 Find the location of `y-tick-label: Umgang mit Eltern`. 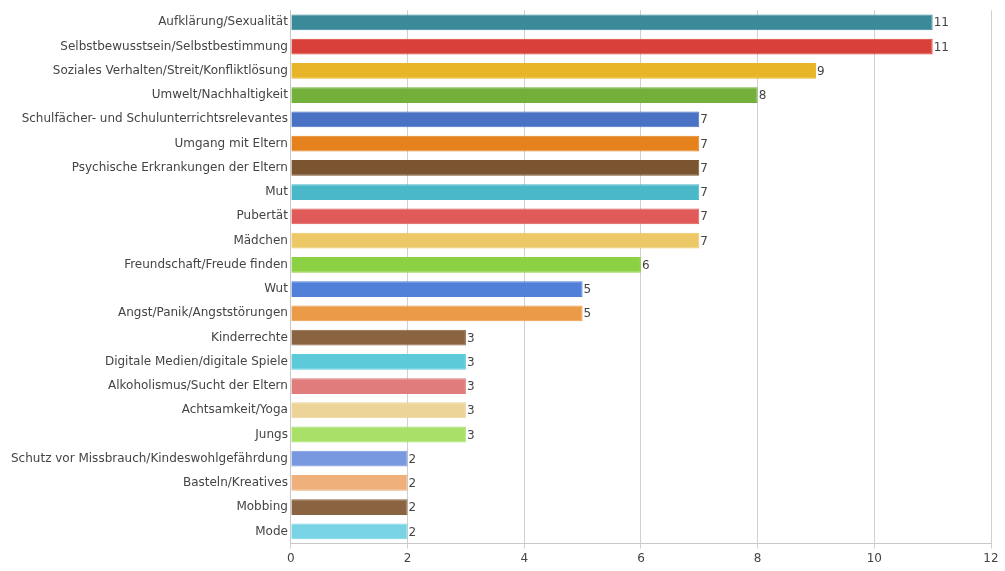

y-tick-label: Umgang mit Eltern is located at coordinates (231, 142).